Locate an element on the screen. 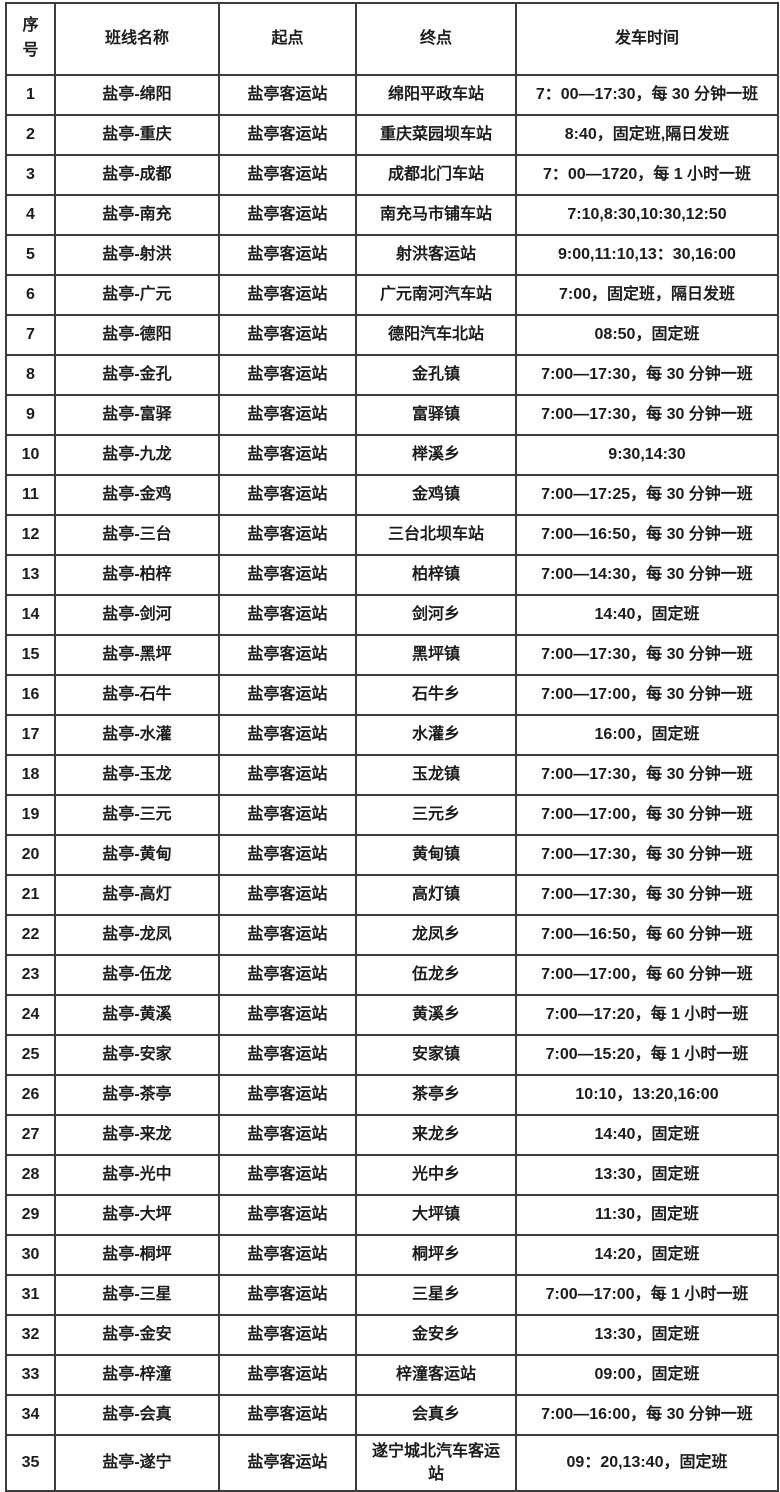 The image size is (780, 1492). cell-departure-time: 13:30，固定班 is located at coordinates (647, 1175).